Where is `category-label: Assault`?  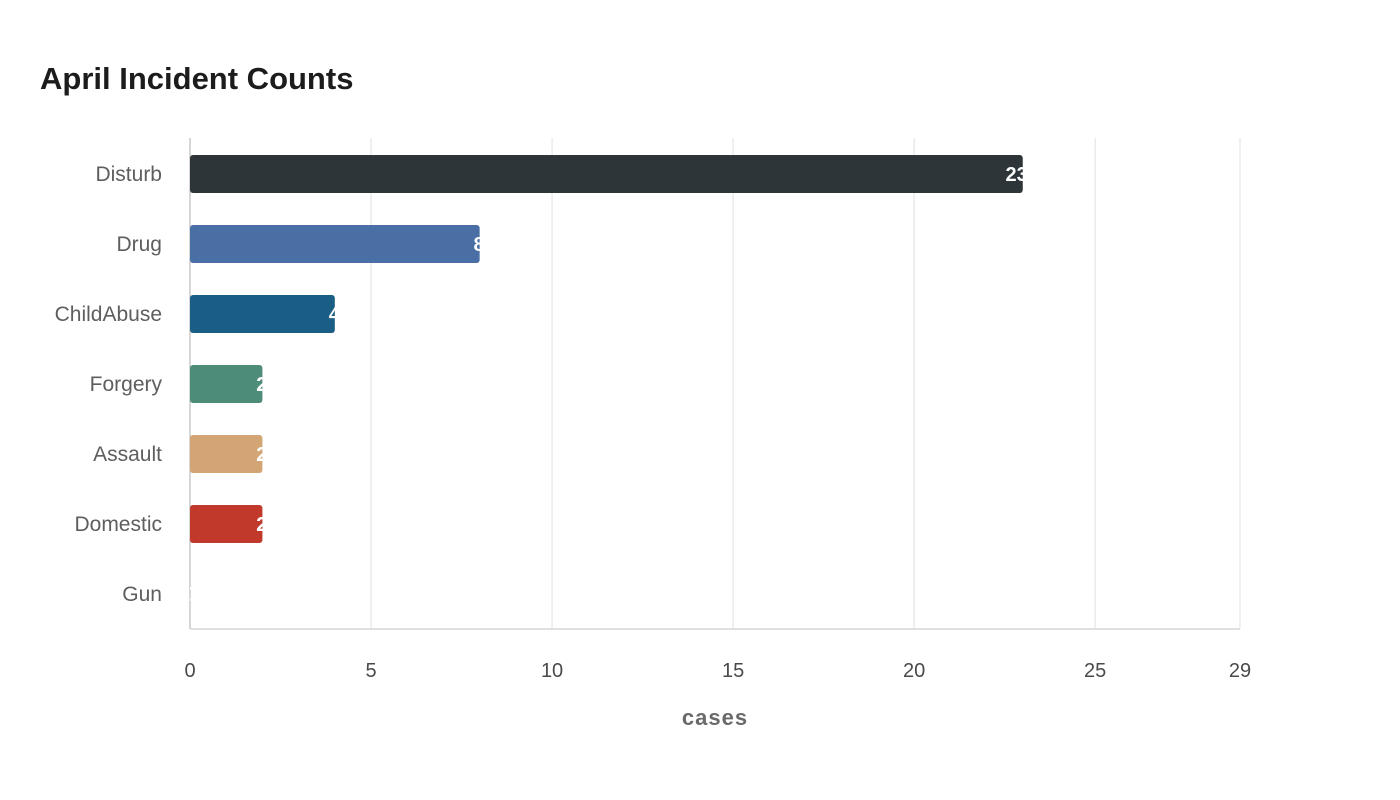
category-label: Assault is located at coordinates (127, 454).